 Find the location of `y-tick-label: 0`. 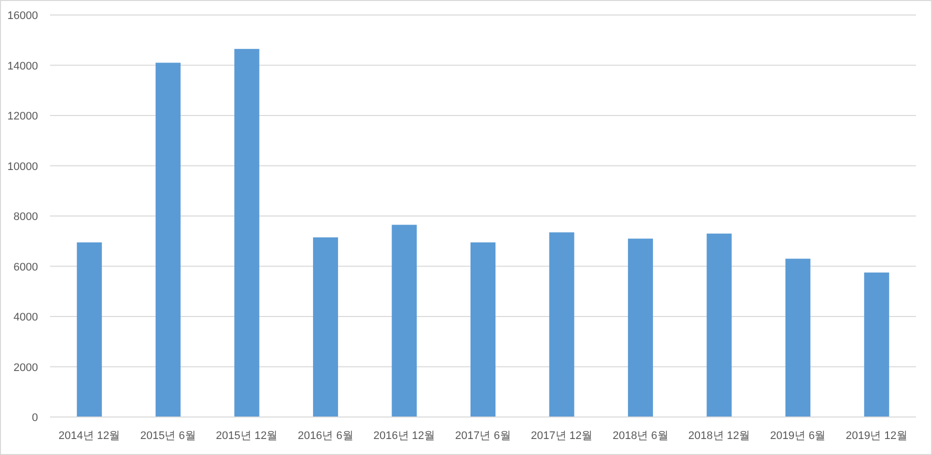

y-tick-label: 0 is located at coordinates (35, 418).